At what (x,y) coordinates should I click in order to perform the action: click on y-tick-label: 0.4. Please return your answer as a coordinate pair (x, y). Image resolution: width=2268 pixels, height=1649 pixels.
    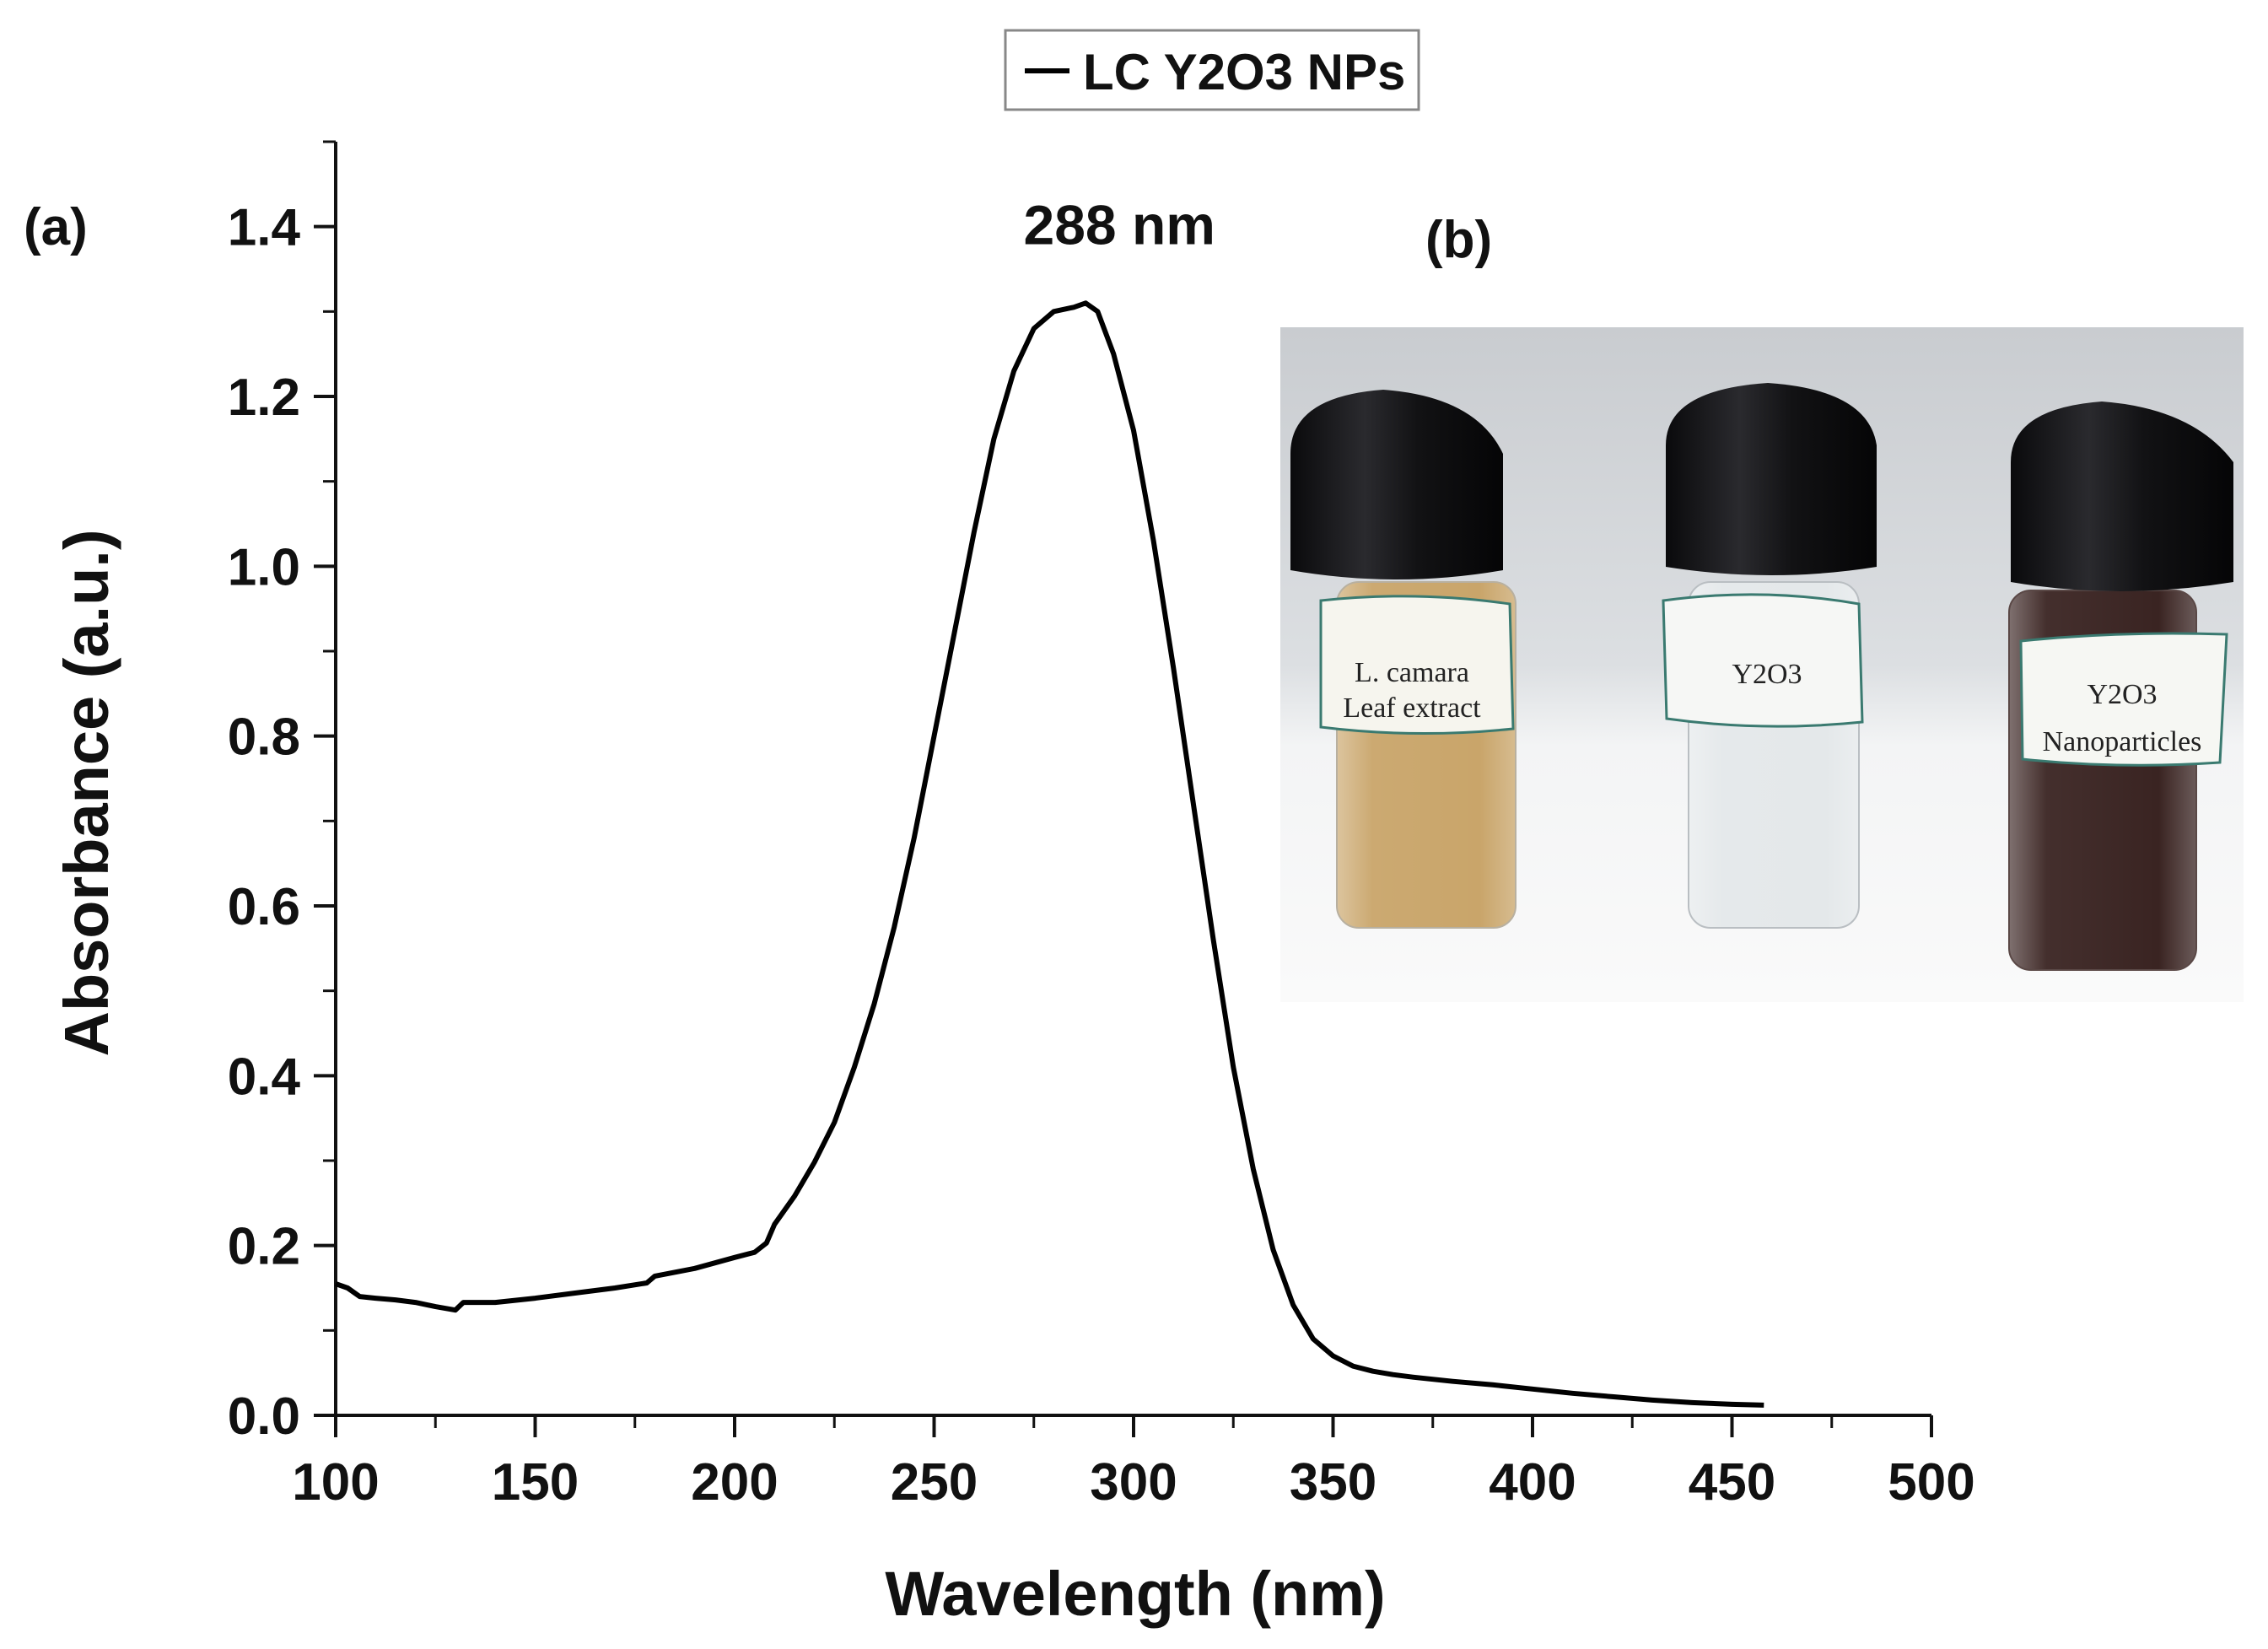
    Looking at the image, I should click on (265, 1077).